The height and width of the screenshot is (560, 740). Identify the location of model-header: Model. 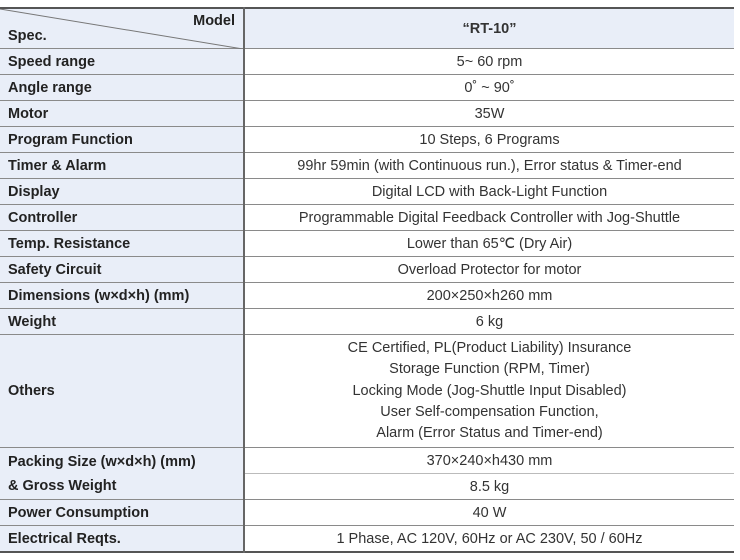
(214, 21).